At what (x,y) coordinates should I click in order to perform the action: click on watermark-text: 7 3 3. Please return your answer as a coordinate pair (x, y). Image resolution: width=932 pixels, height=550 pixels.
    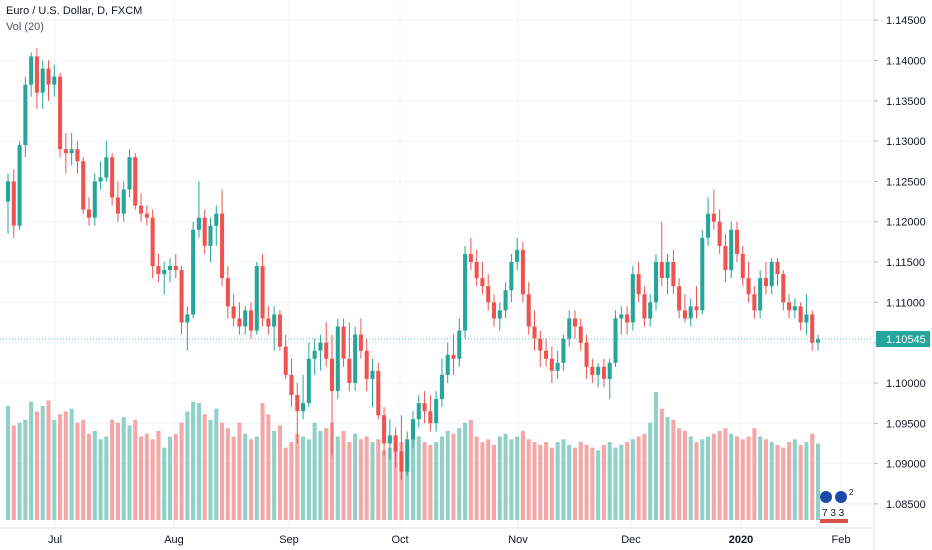
    Looking at the image, I should click on (833, 513).